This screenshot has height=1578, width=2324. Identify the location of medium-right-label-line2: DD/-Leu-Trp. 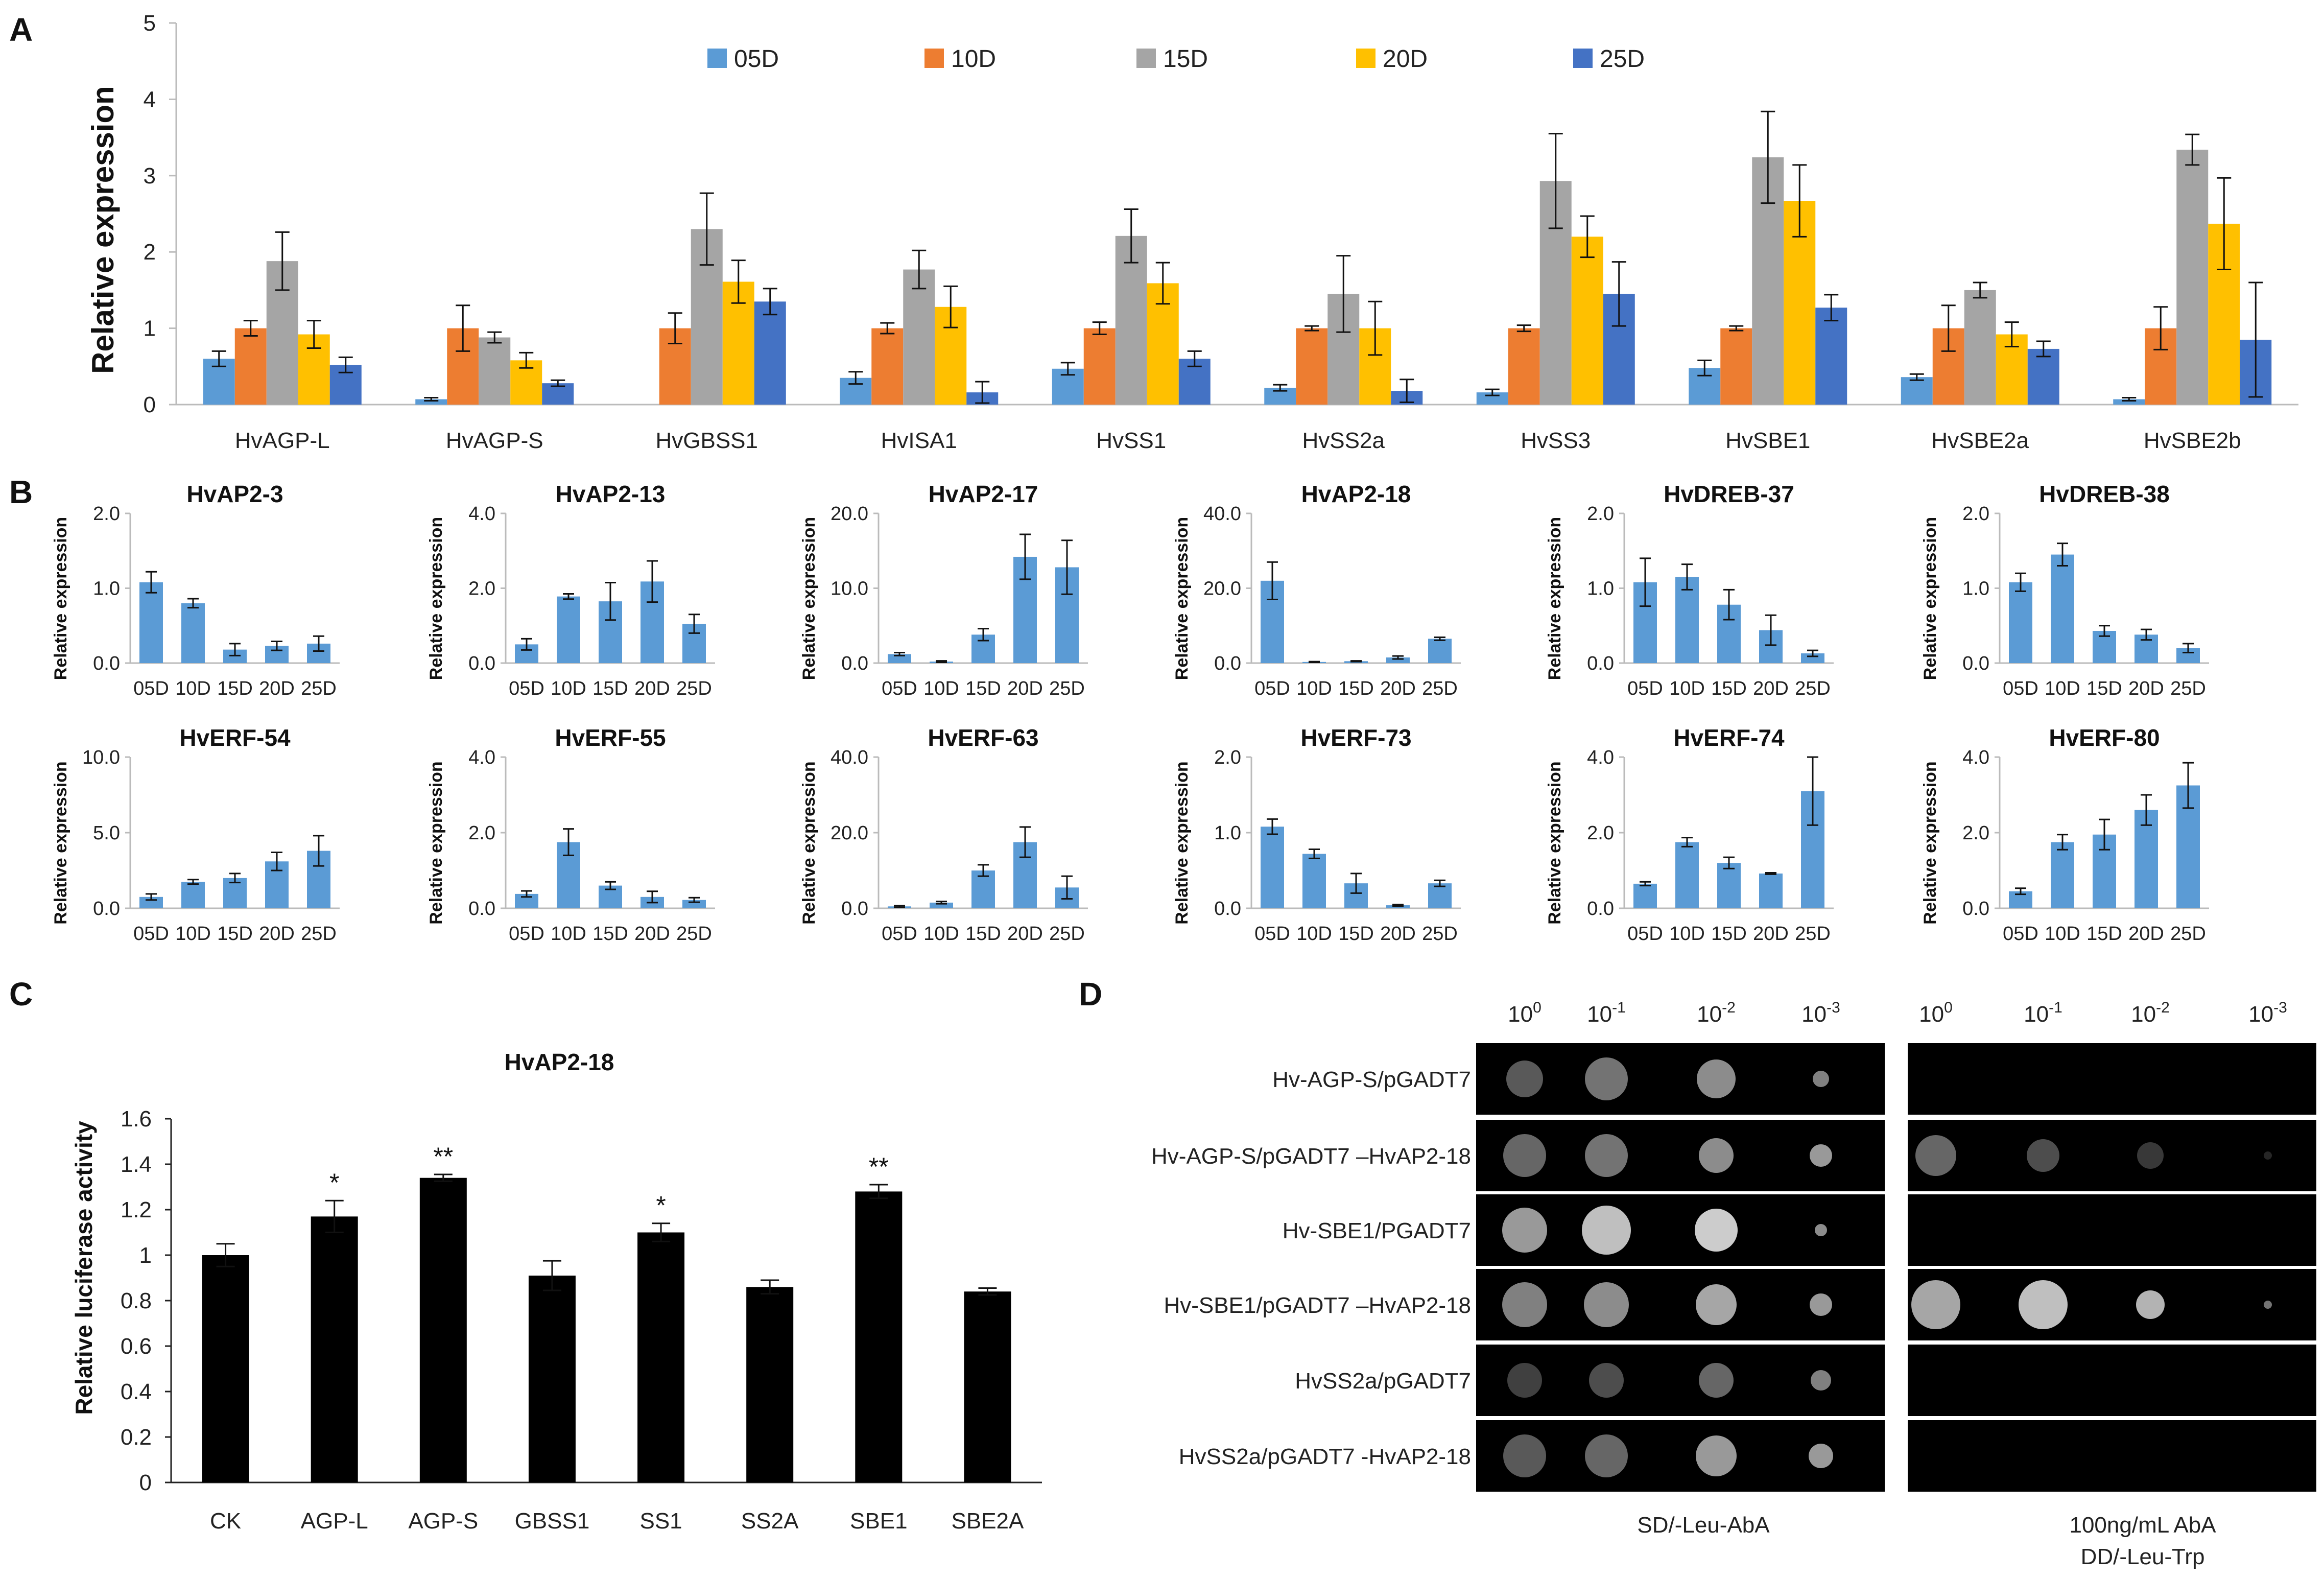
(2143, 1556).